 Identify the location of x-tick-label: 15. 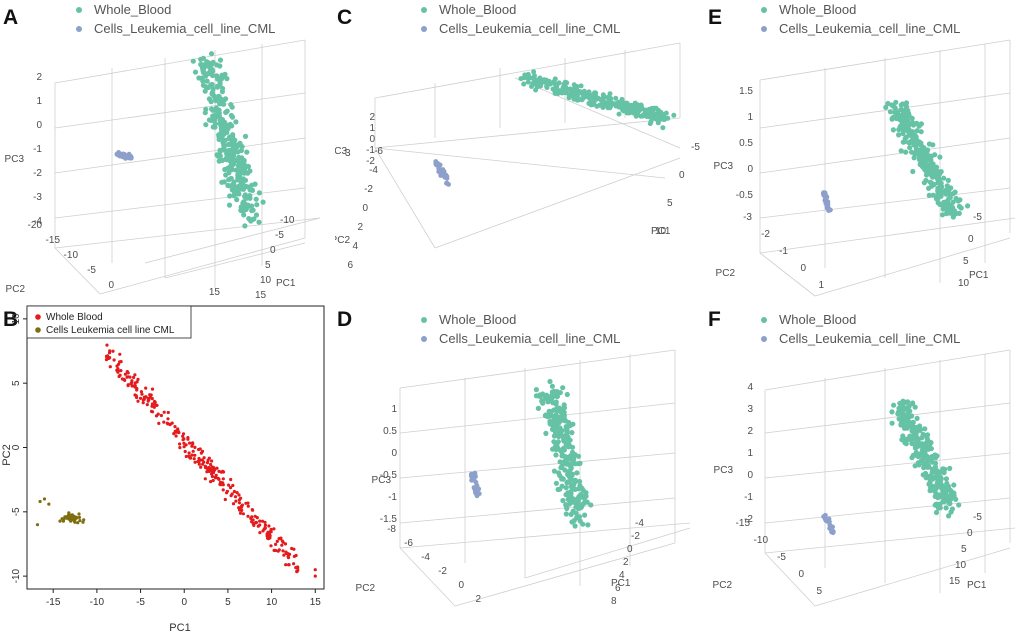
(316, 602).